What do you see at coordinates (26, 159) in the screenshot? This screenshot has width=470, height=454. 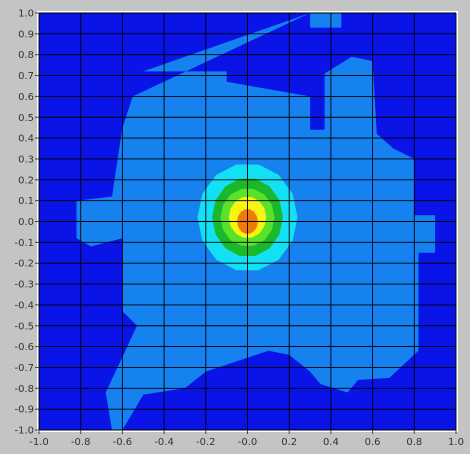 I see `y-tick-label: 0.3` at bounding box center [26, 159].